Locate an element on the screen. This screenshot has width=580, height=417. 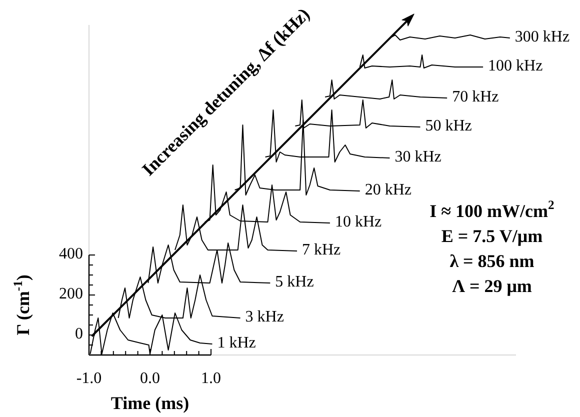
series-label: 20 kHz is located at coordinates (388, 190).